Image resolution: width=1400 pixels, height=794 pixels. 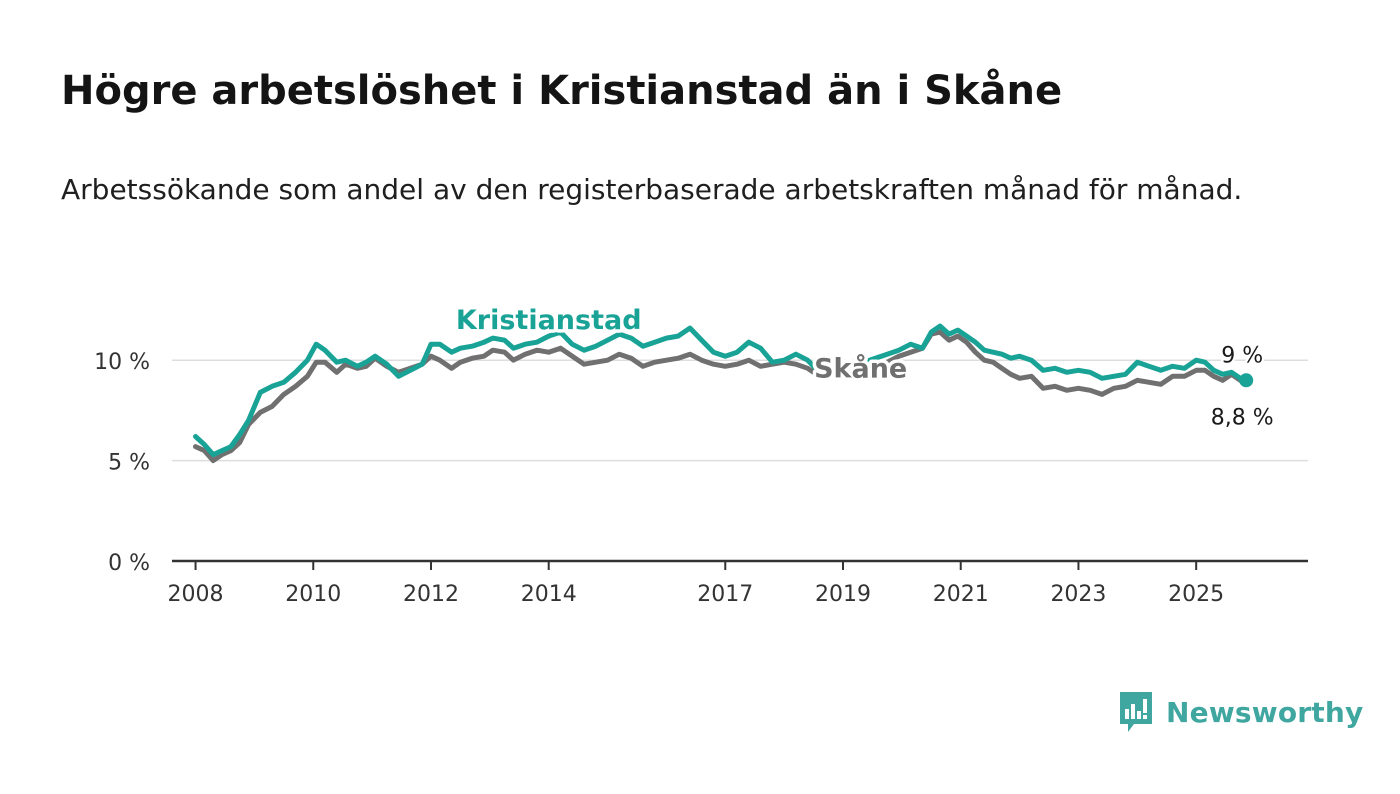 I want to click on y-axis-ticks: 0 % 5 % 10 %, so click(x=122, y=463).